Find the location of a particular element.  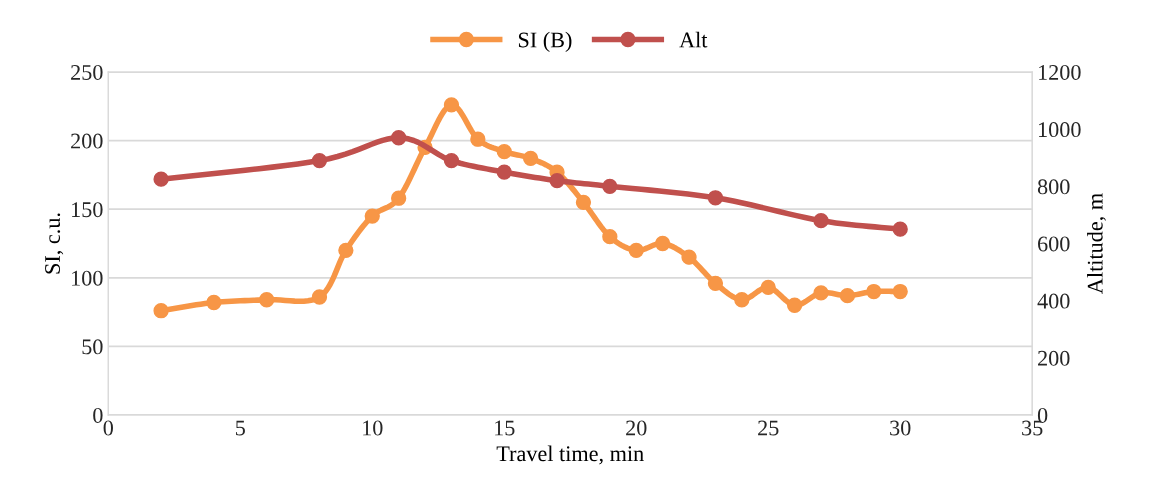

y2-tick-label: 800 is located at coordinates (1053, 187).